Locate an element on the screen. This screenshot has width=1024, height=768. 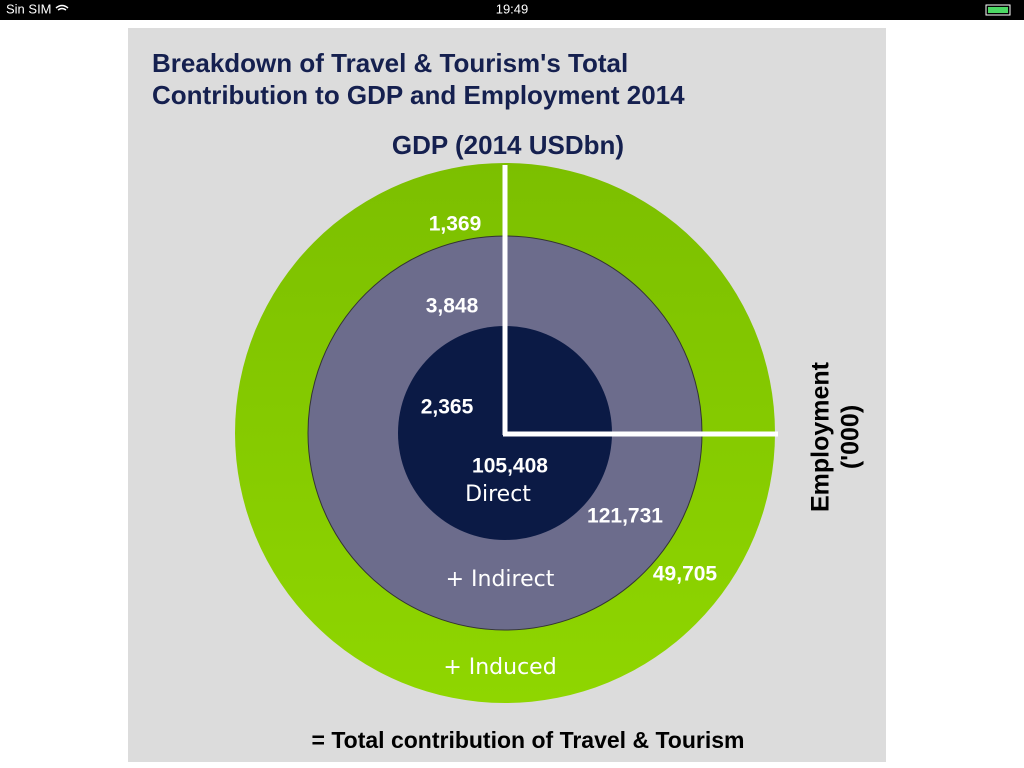
wifi-icon is located at coordinates (62, 7).